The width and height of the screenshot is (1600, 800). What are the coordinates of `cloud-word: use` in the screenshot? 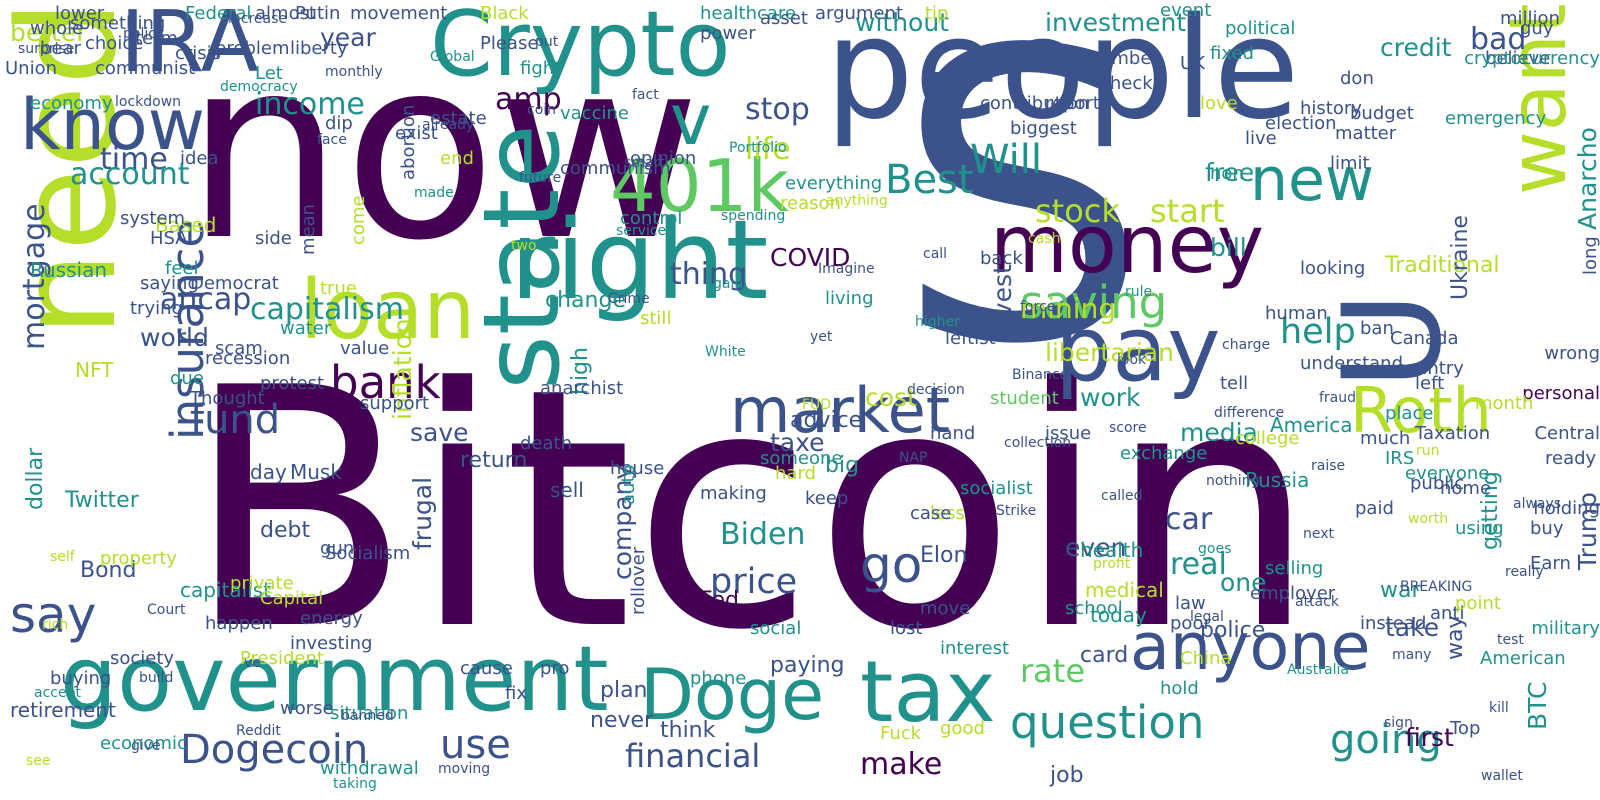 It's located at (475, 745).